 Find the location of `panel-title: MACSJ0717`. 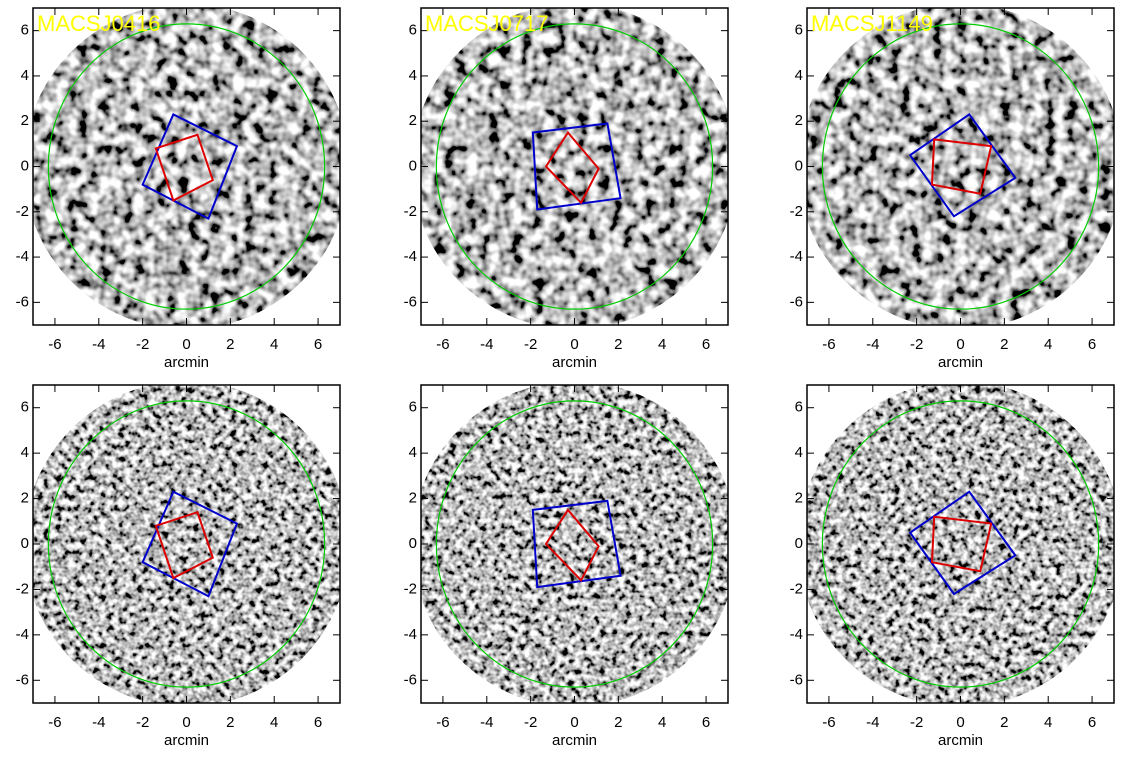

panel-title: MACSJ0717 is located at coordinates (487, 23).